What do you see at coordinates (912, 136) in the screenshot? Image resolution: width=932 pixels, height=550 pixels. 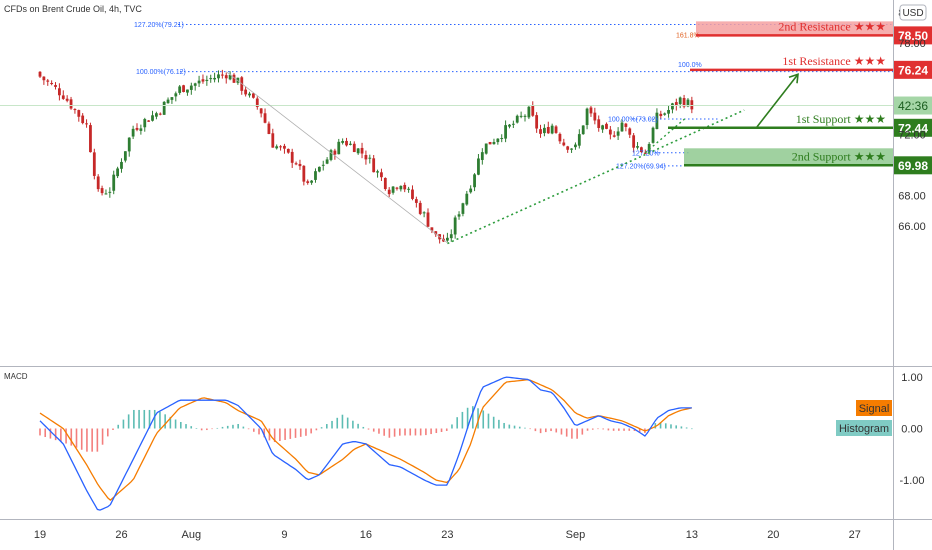 I see `price-tick-label: 72.00` at bounding box center [912, 136].